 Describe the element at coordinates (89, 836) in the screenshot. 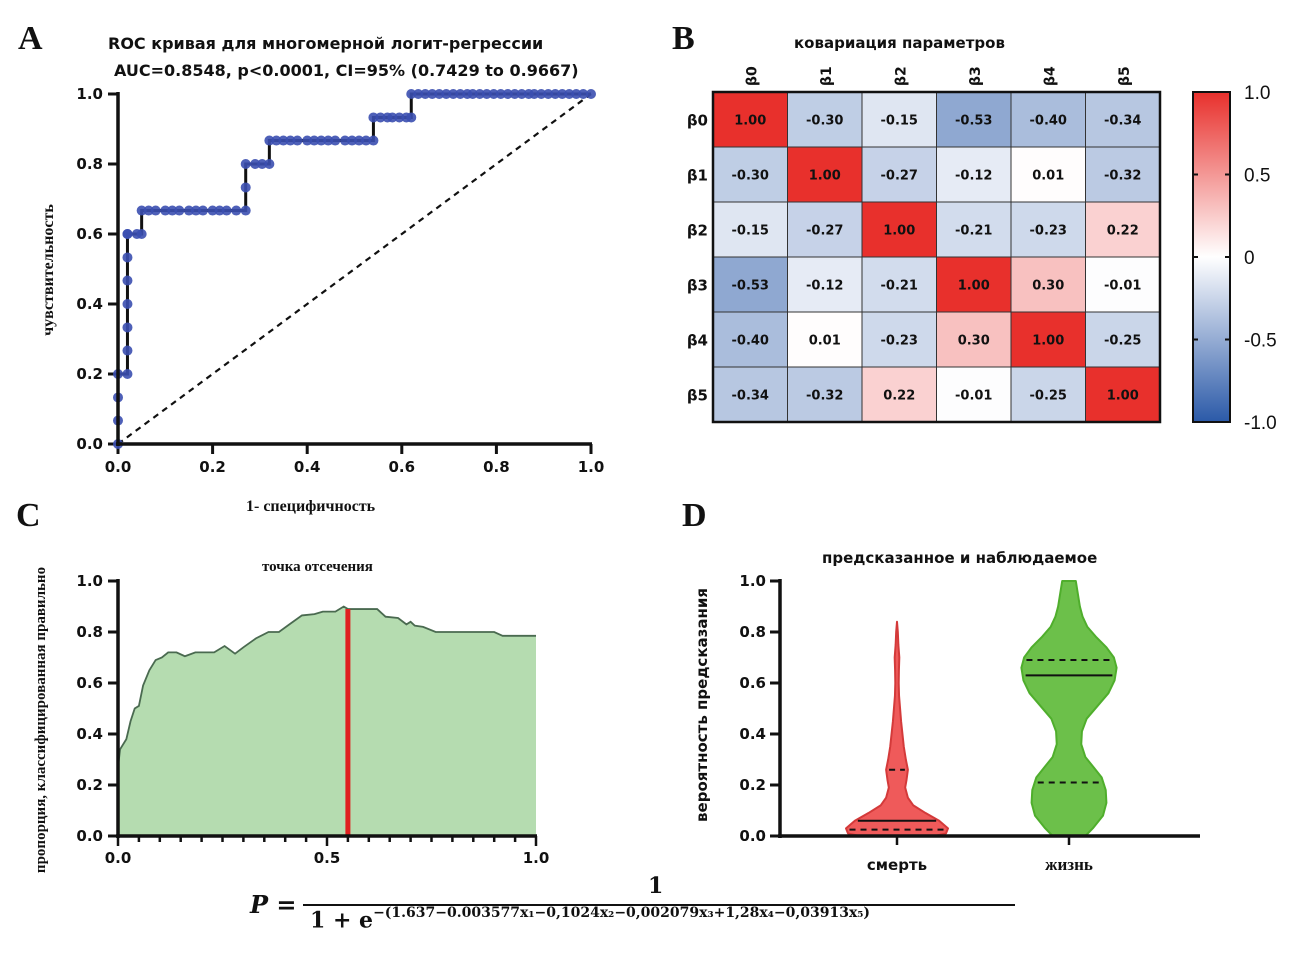

I see `cutoff-y-tick-label: 0.0` at that location.